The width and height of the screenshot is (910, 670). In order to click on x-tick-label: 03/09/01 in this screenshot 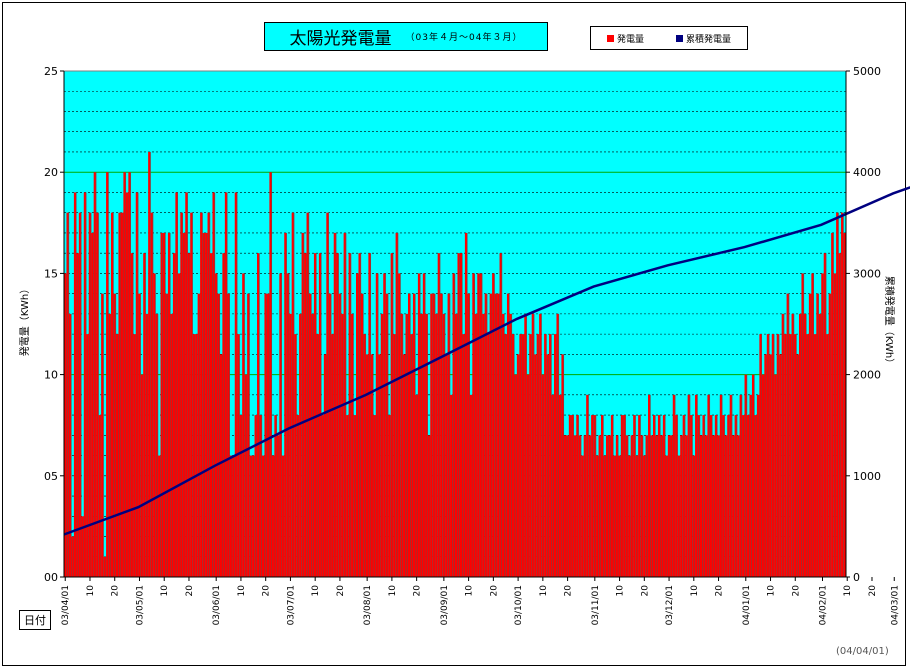, I will do `click(445, 605)`.